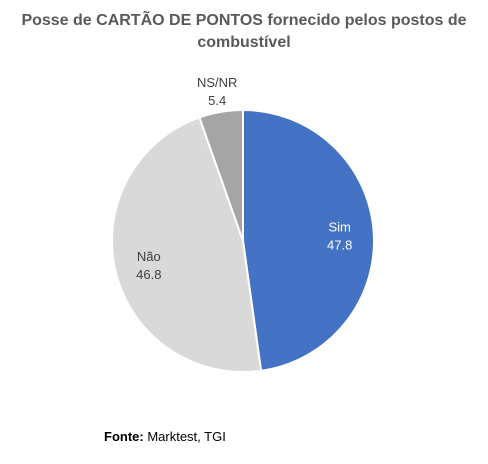 This screenshot has width=488, height=464. I want to click on slice-label-n-o: Não, so click(149, 256).